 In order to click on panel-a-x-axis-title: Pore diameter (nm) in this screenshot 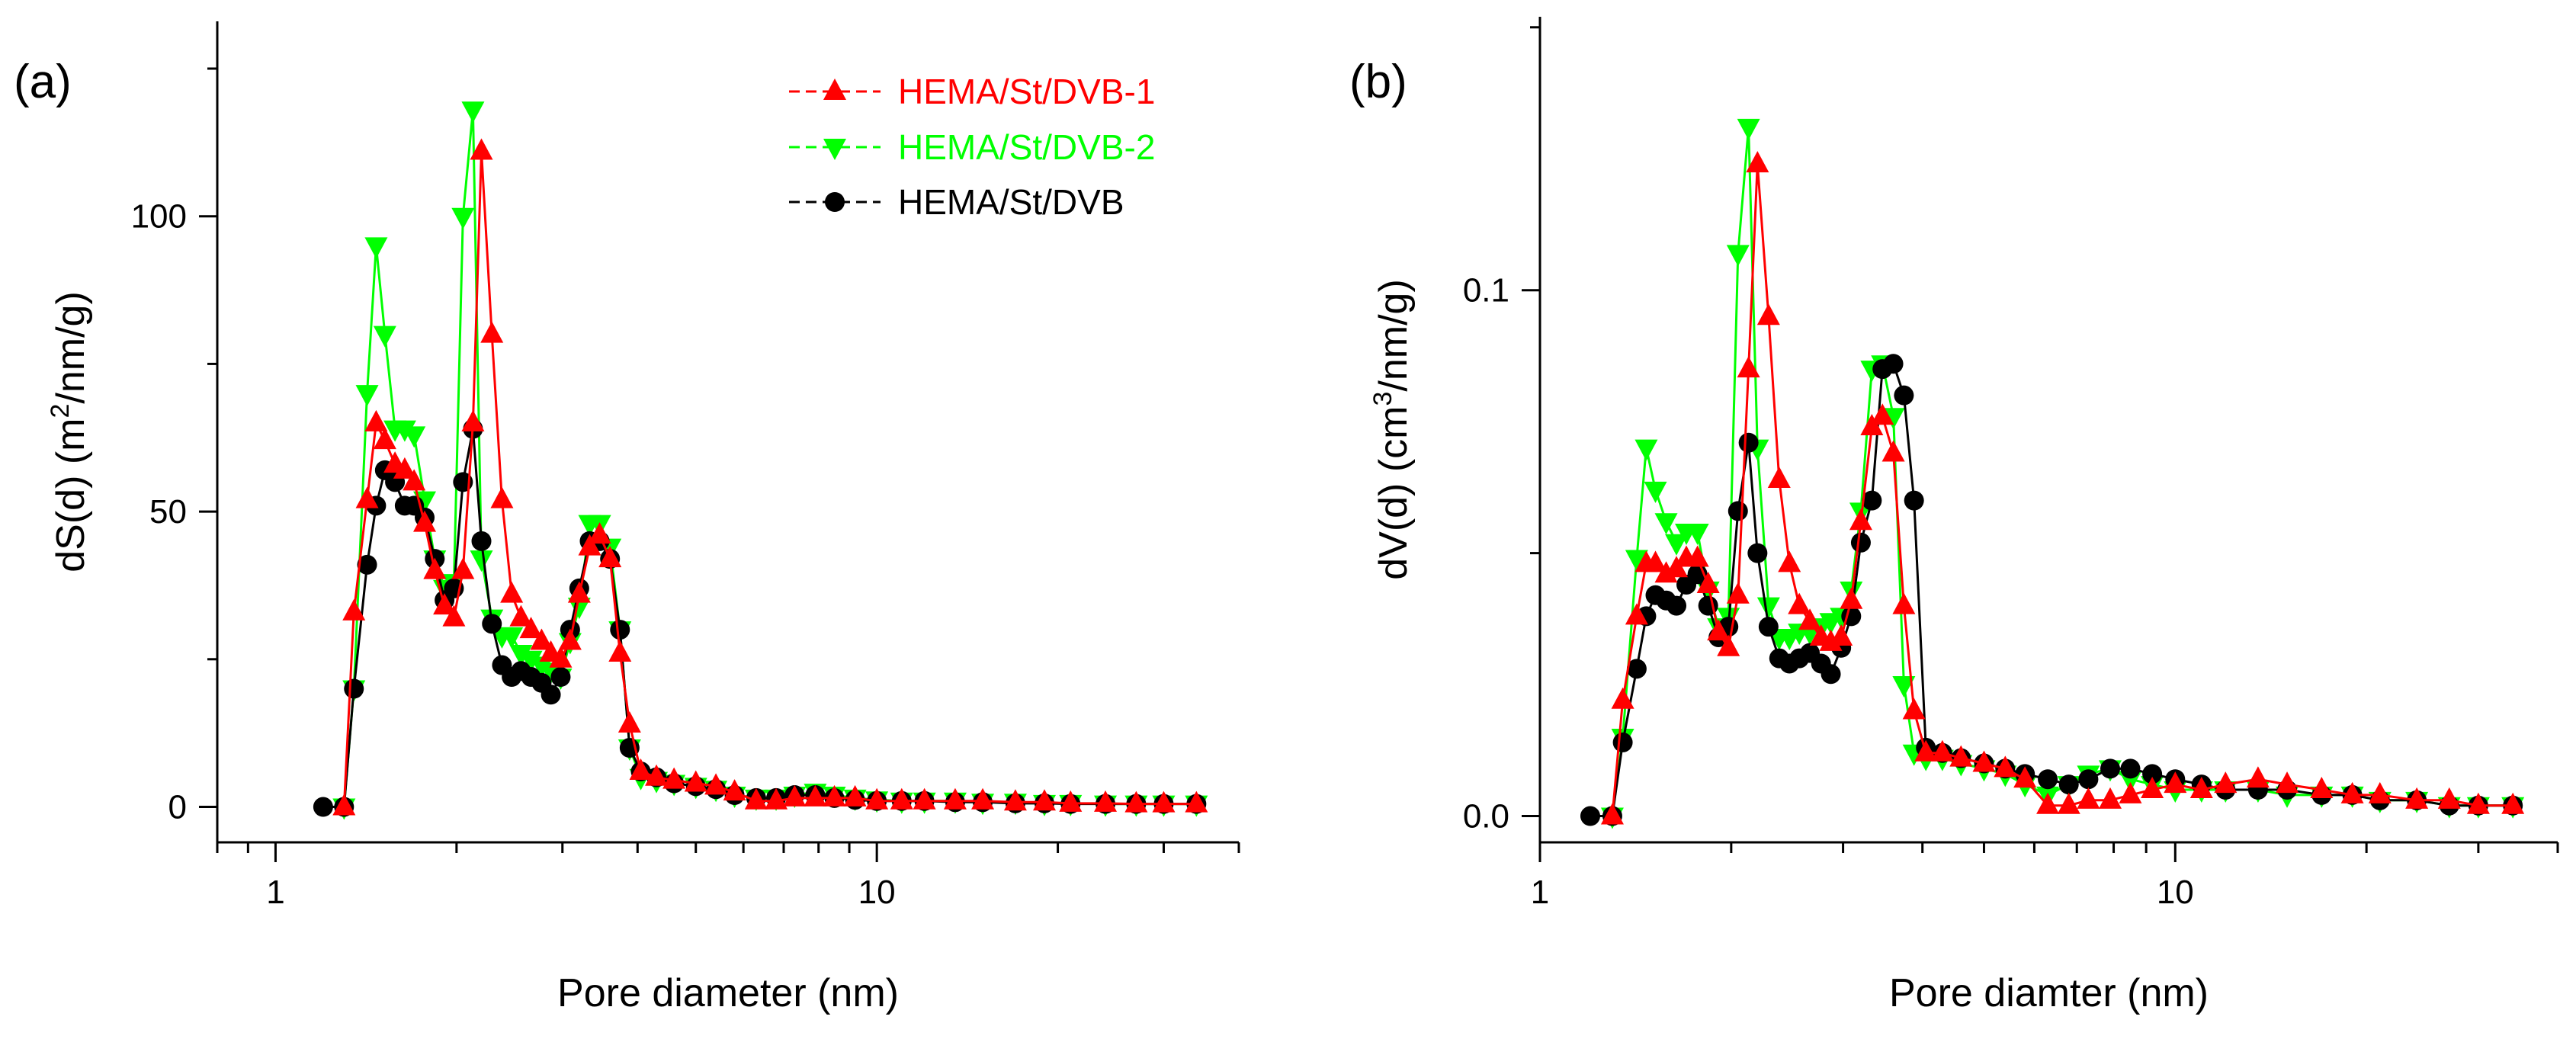, I will do `click(728, 993)`.